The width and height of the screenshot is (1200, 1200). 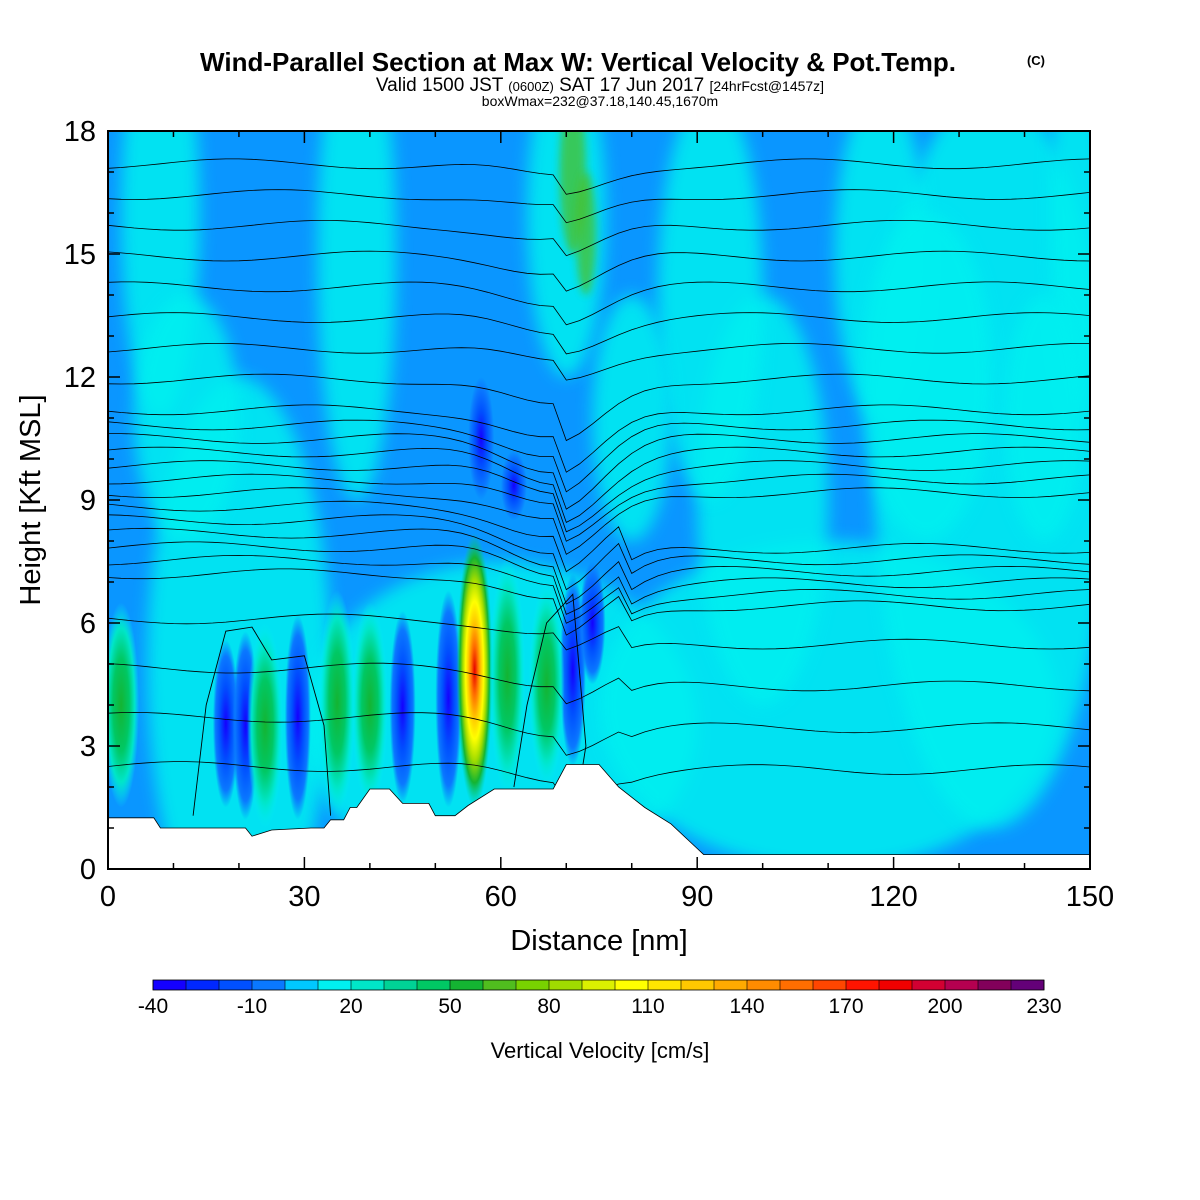 What do you see at coordinates (80, 255) in the screenshot?
I see `y-tick-label: 15` at bounding box center [80, 255].